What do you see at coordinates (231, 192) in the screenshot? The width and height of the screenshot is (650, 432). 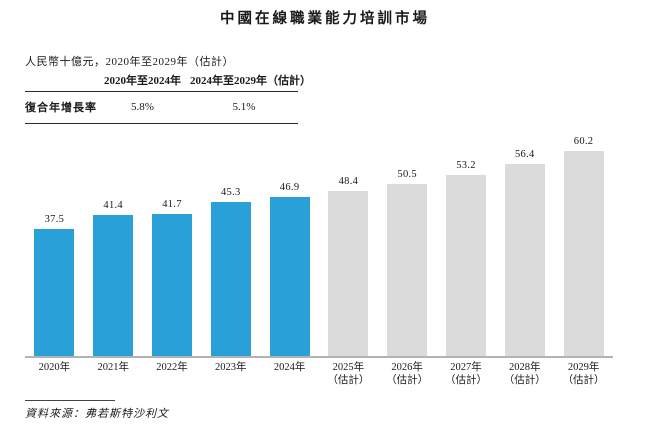 I see `bar-value-label: 45.3` at bounding box center [231, 192].